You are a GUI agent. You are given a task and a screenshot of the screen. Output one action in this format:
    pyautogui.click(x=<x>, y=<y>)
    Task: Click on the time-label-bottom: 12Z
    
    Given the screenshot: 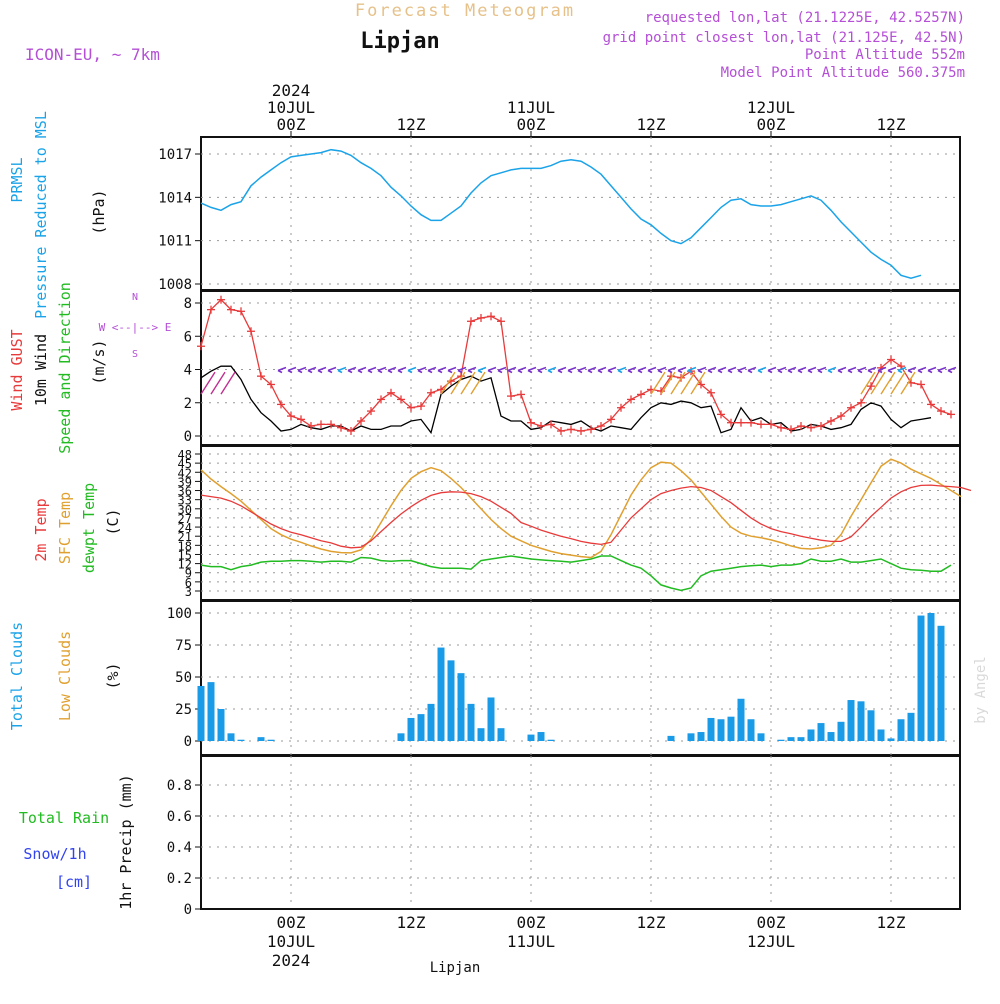 What is the action you would take?
    pyautogui.click(x=891, y=922)
    